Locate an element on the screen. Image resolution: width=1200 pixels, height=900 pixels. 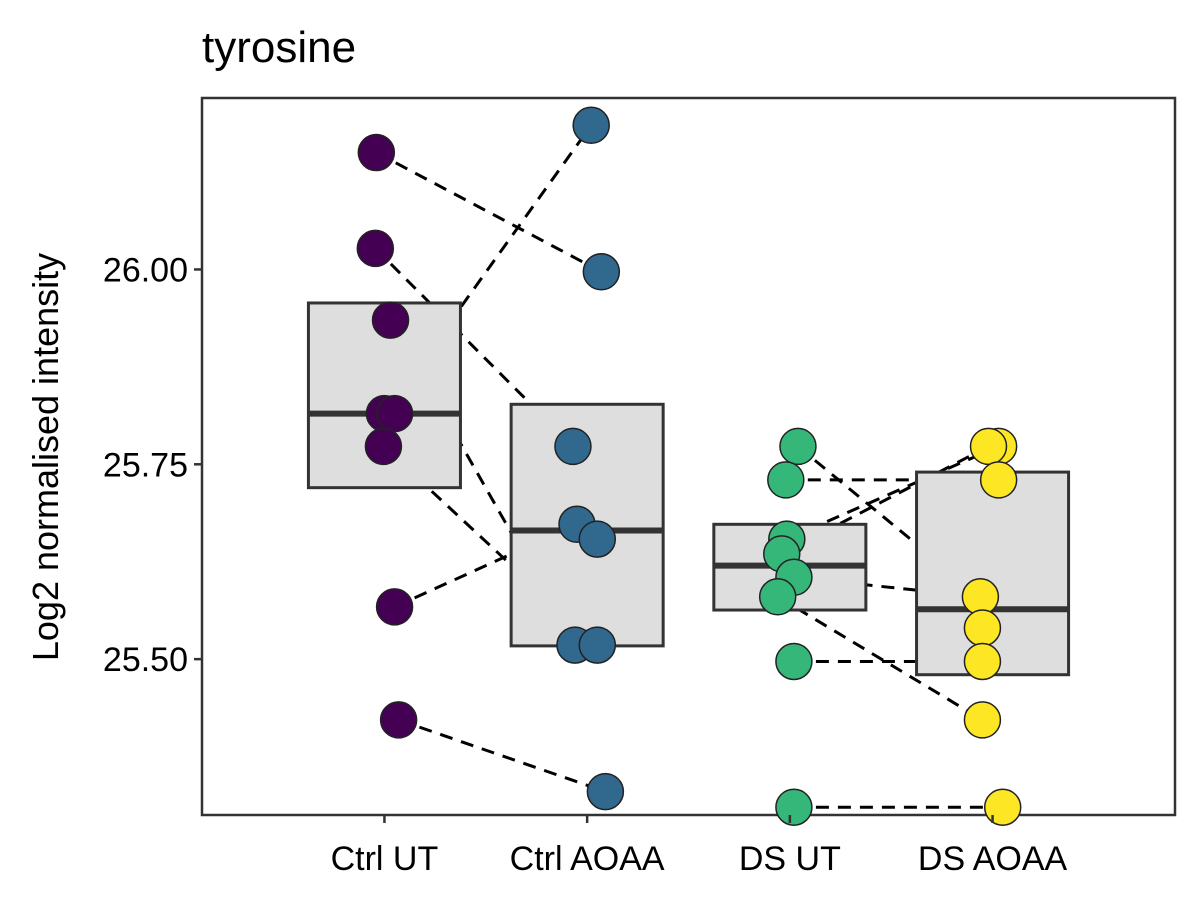
x-tick-label: DS UT is located at coordinates (790, 859).